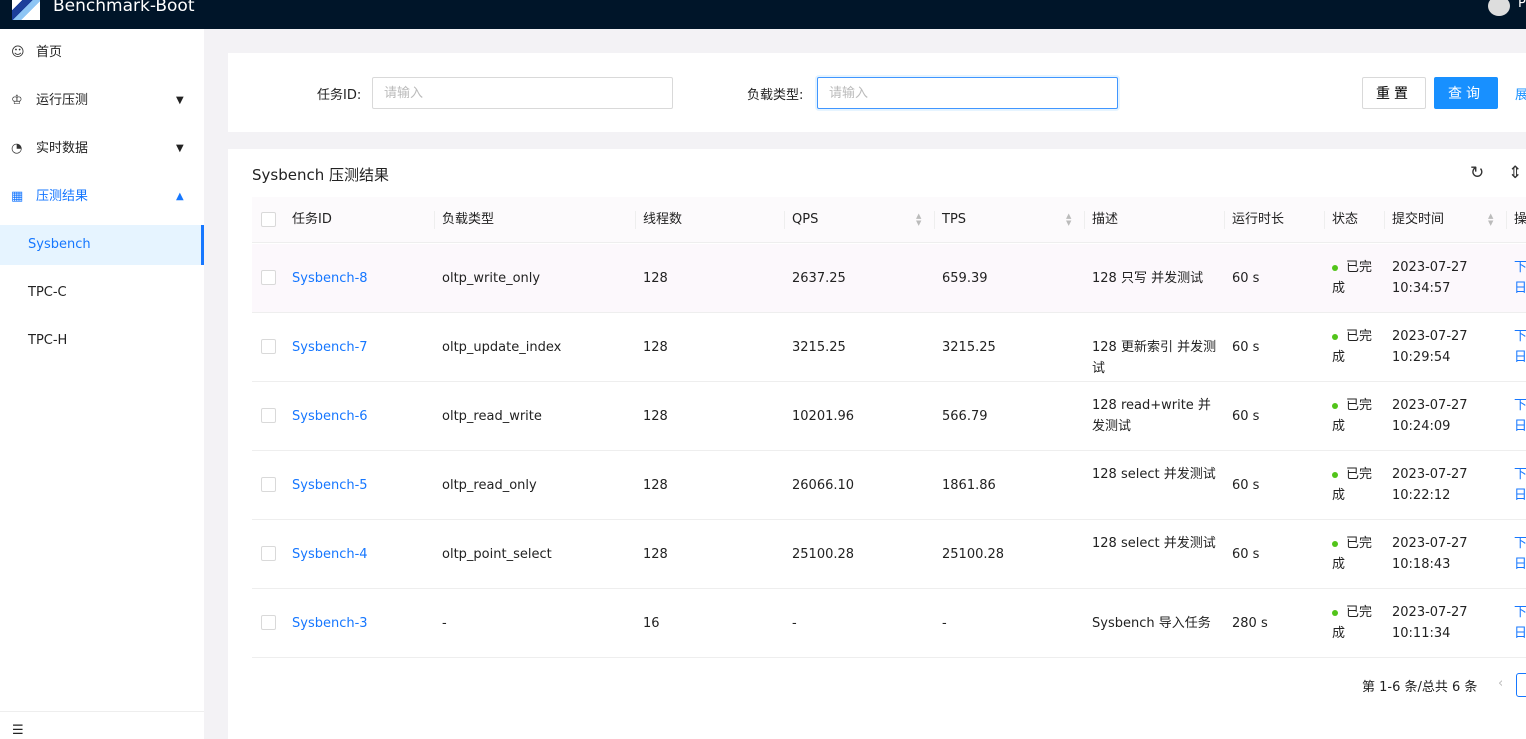 Image resolution: width=1526 pixels, height=739 pixels. What do you see at coordinates (48, 340) in the screenshot?
I see `sidebar-item-tpch: TPC-H` at bounding box center [48, 340].